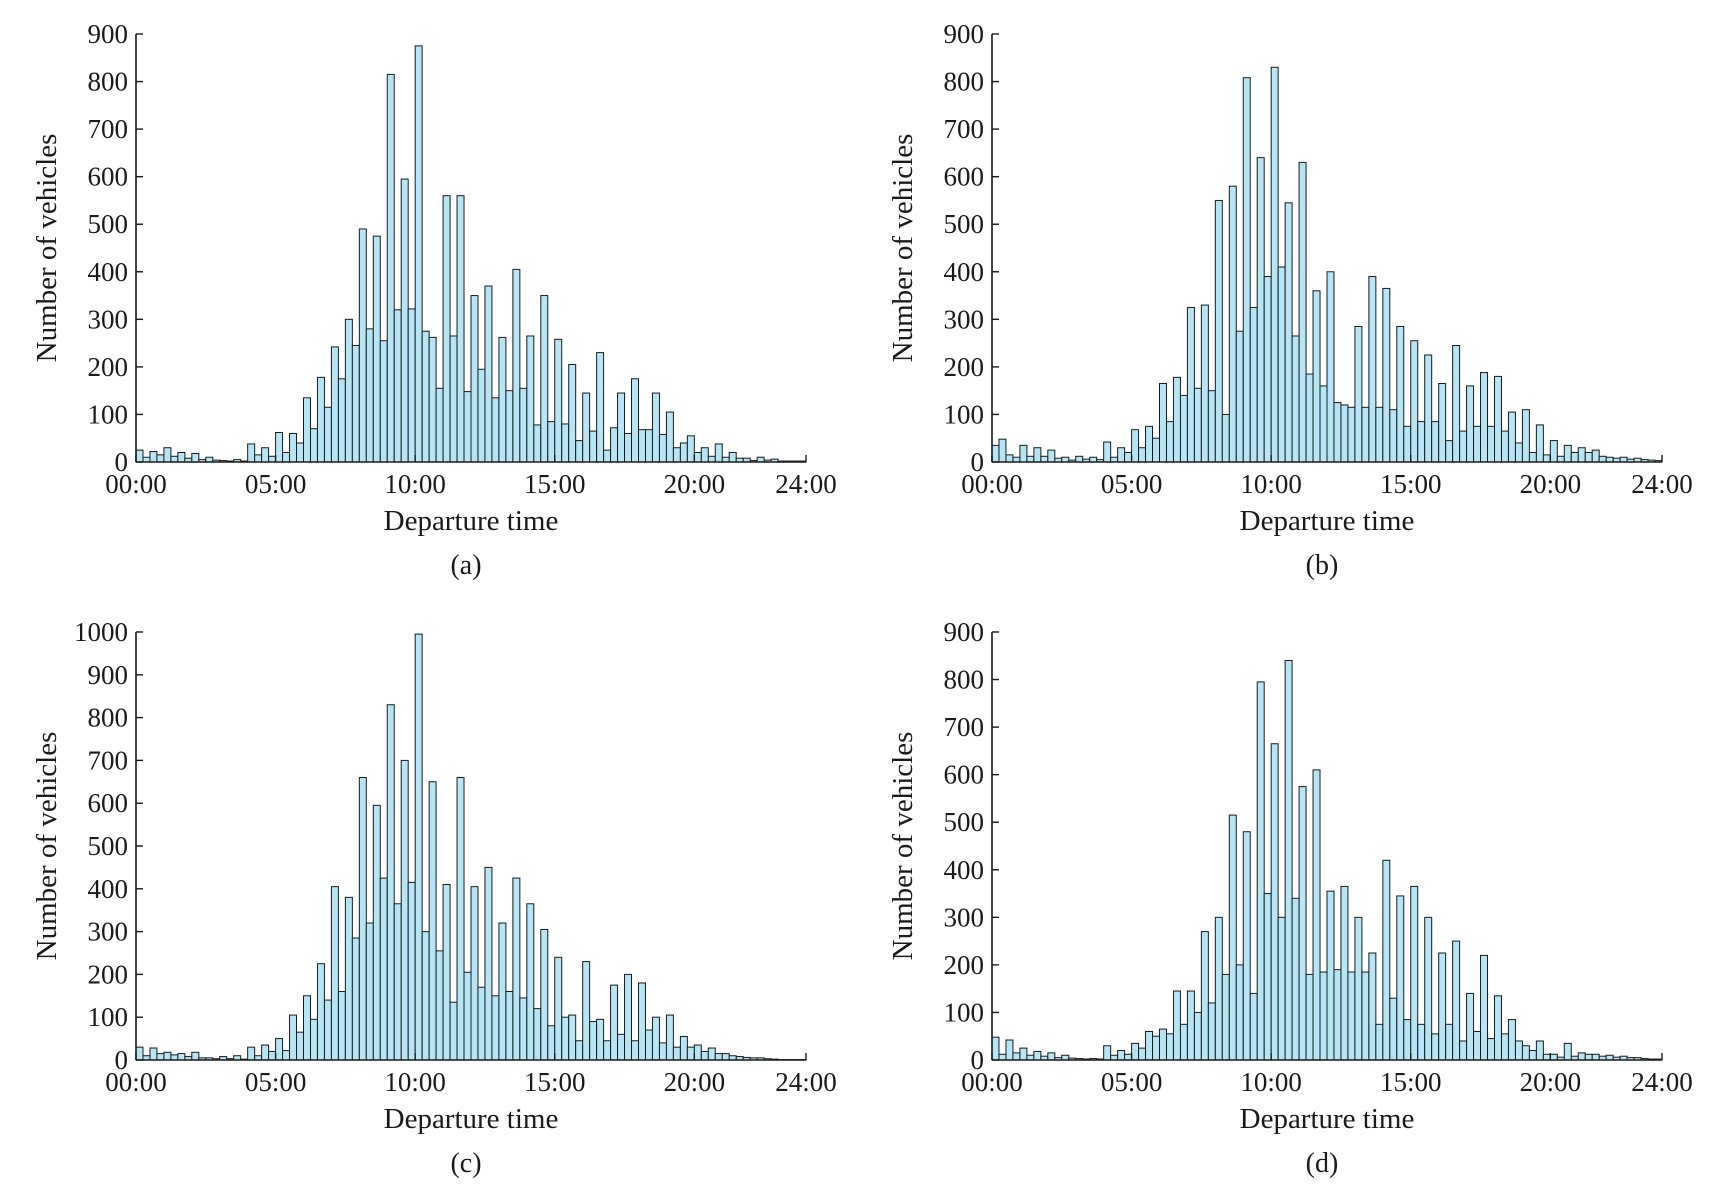 The image size is (1712, 1196). I want to click on x-ticks-c: 00:00 05:00 10:00 15:00 20:00 24:00, so click(471, 1075).